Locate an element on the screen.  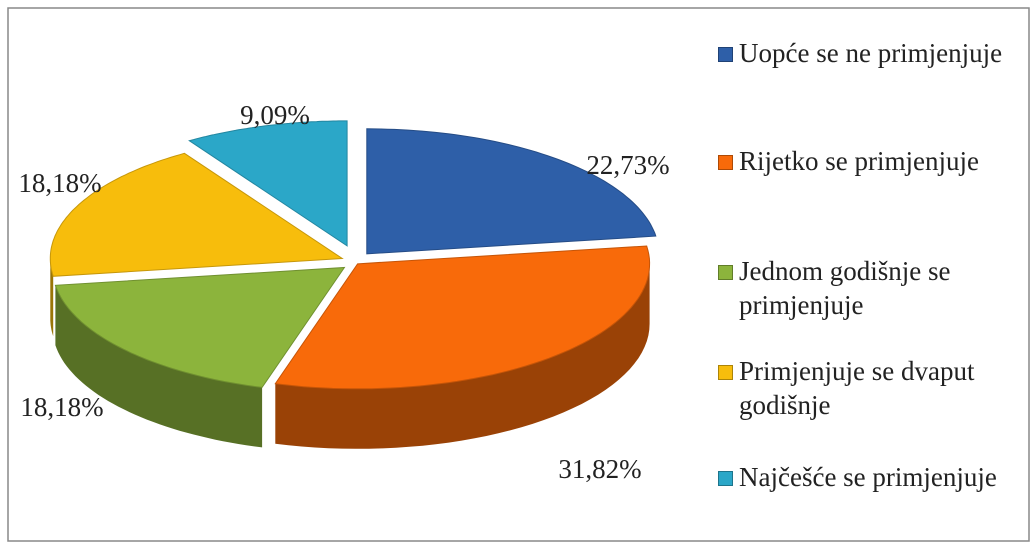
legend-label: Najčešće se primjenjuje is located at coordinates (868, 477).